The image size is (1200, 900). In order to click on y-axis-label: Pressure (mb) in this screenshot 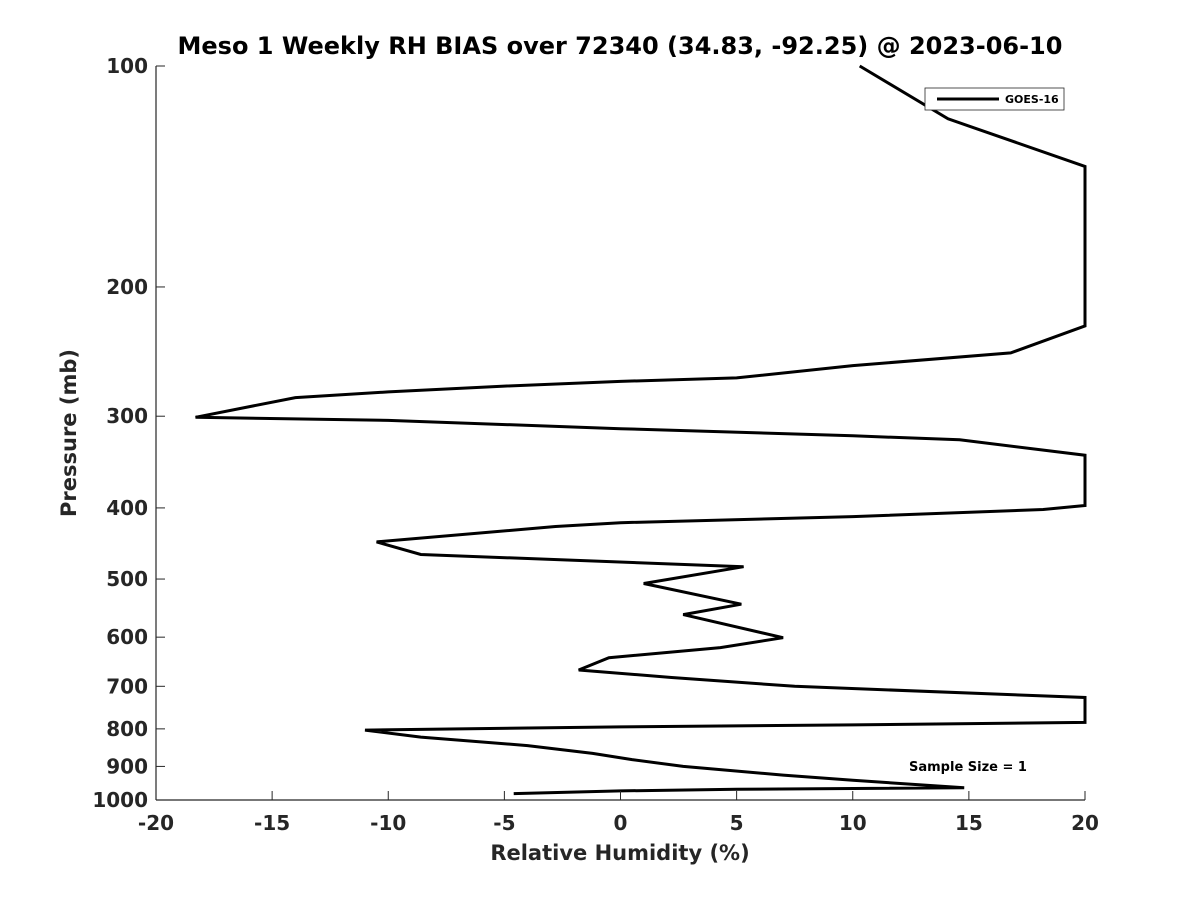, I will do `click(69, 433)`.